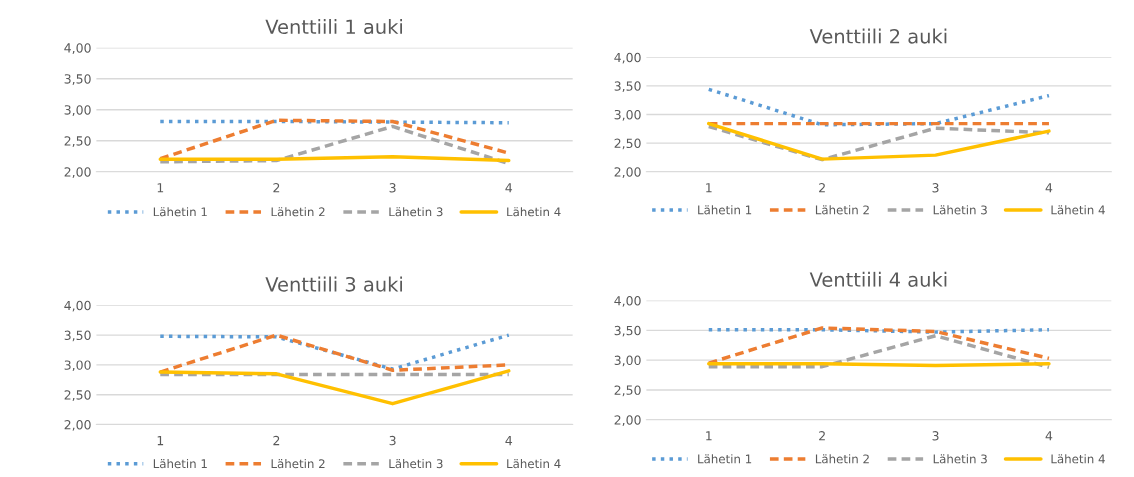 The height and width of the screenshot is (477, 1134). What do you see at coordinates (333, 284) in the screenshot?
I see `chart-title: Venttiili 3 auki` at bounding box center [333, 284].